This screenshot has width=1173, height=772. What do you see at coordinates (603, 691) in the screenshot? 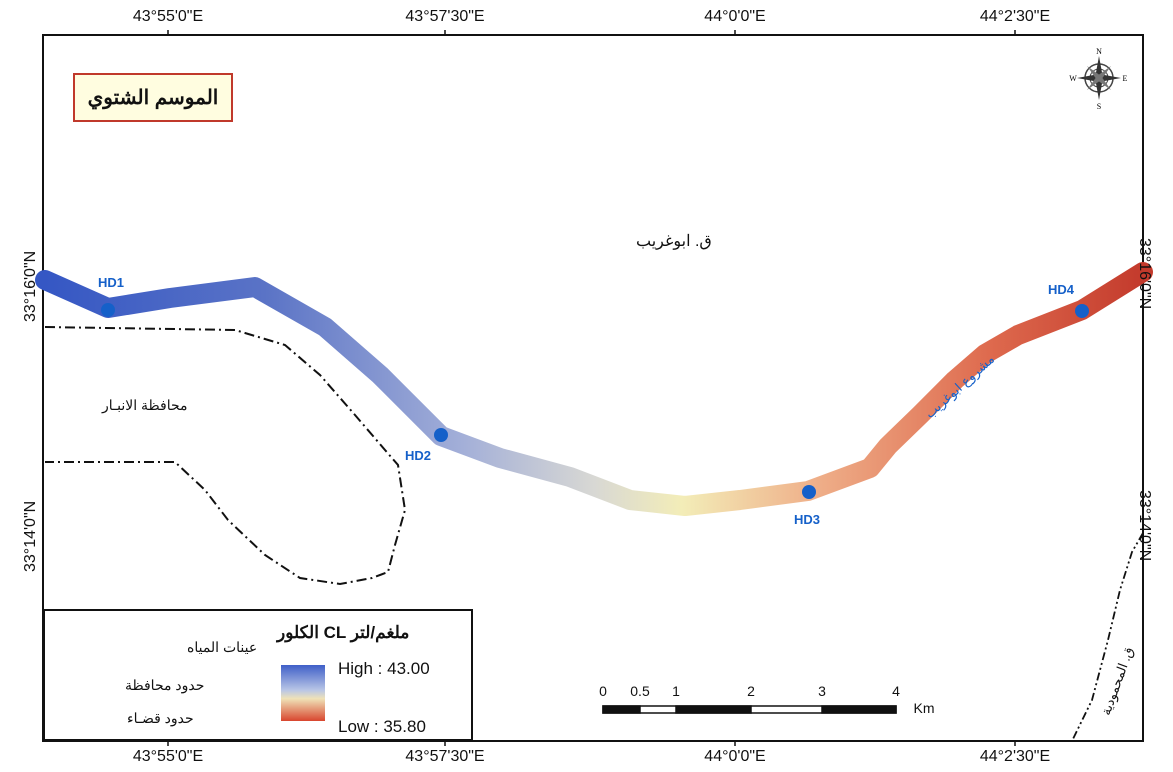
I see `scale-label: 0` at bounding box center [603, 691].